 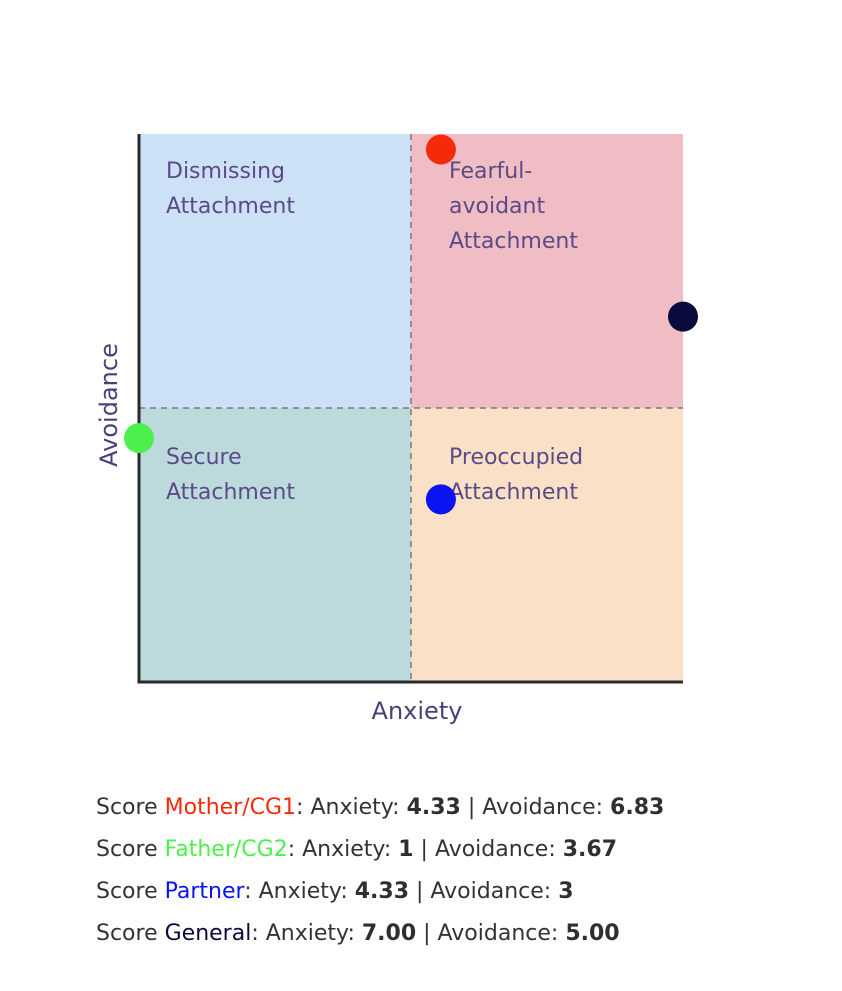 I want to click on score-name-mother: Mother/CG1, so click(x=230, y=807).